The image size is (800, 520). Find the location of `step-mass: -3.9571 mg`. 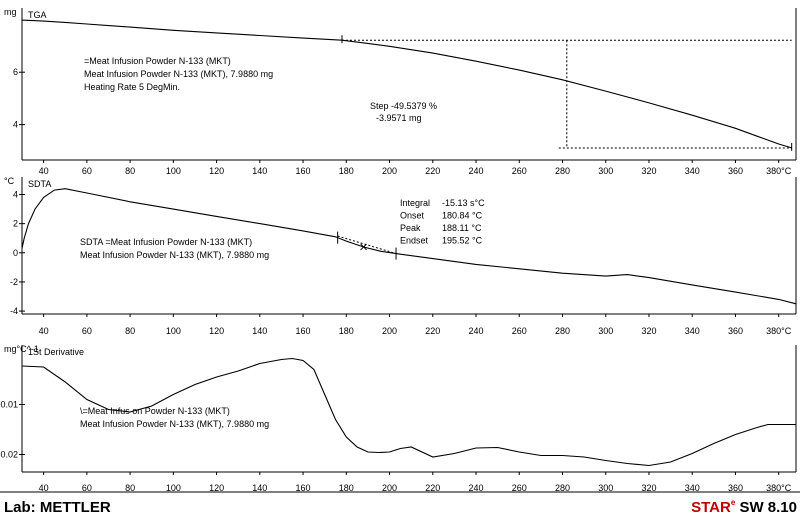

step-mass: -3.9571 mg is located at coordinates (399, 118).